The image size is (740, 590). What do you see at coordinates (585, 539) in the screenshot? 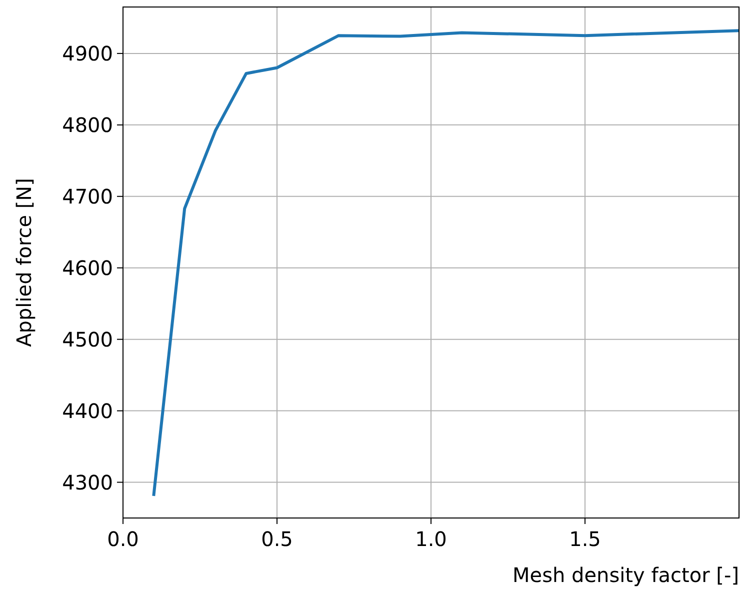
I see `x-tick-label: 1.5` at bounding box center [585, 539].